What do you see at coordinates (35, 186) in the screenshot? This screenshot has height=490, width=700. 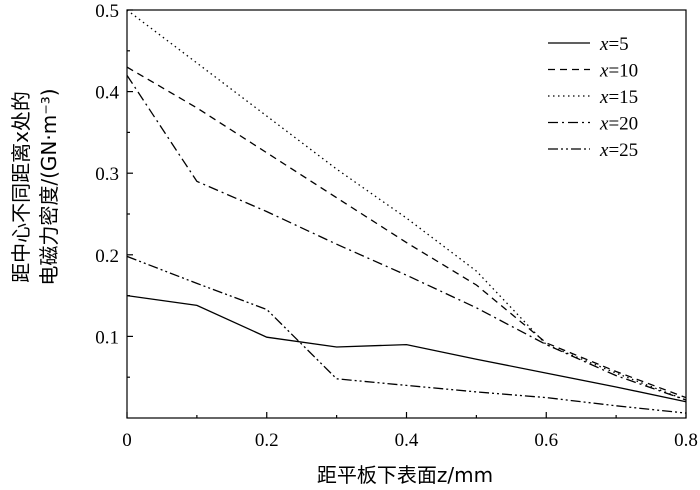 I see `y-axis-title: 距中心不同距离x处的 电磁力密度/(GN·m⁻³)` at bounding box center [35, 186].